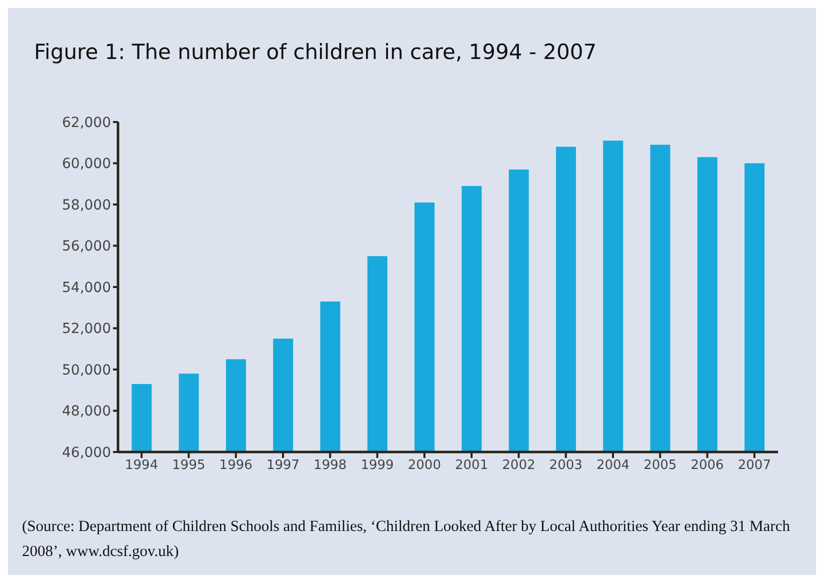 The width and height of the screenshot is (824, 583). Describe the element at coordinates (86, 370) in the screenshot. I see `y-tick-label: 50,000` at that location.